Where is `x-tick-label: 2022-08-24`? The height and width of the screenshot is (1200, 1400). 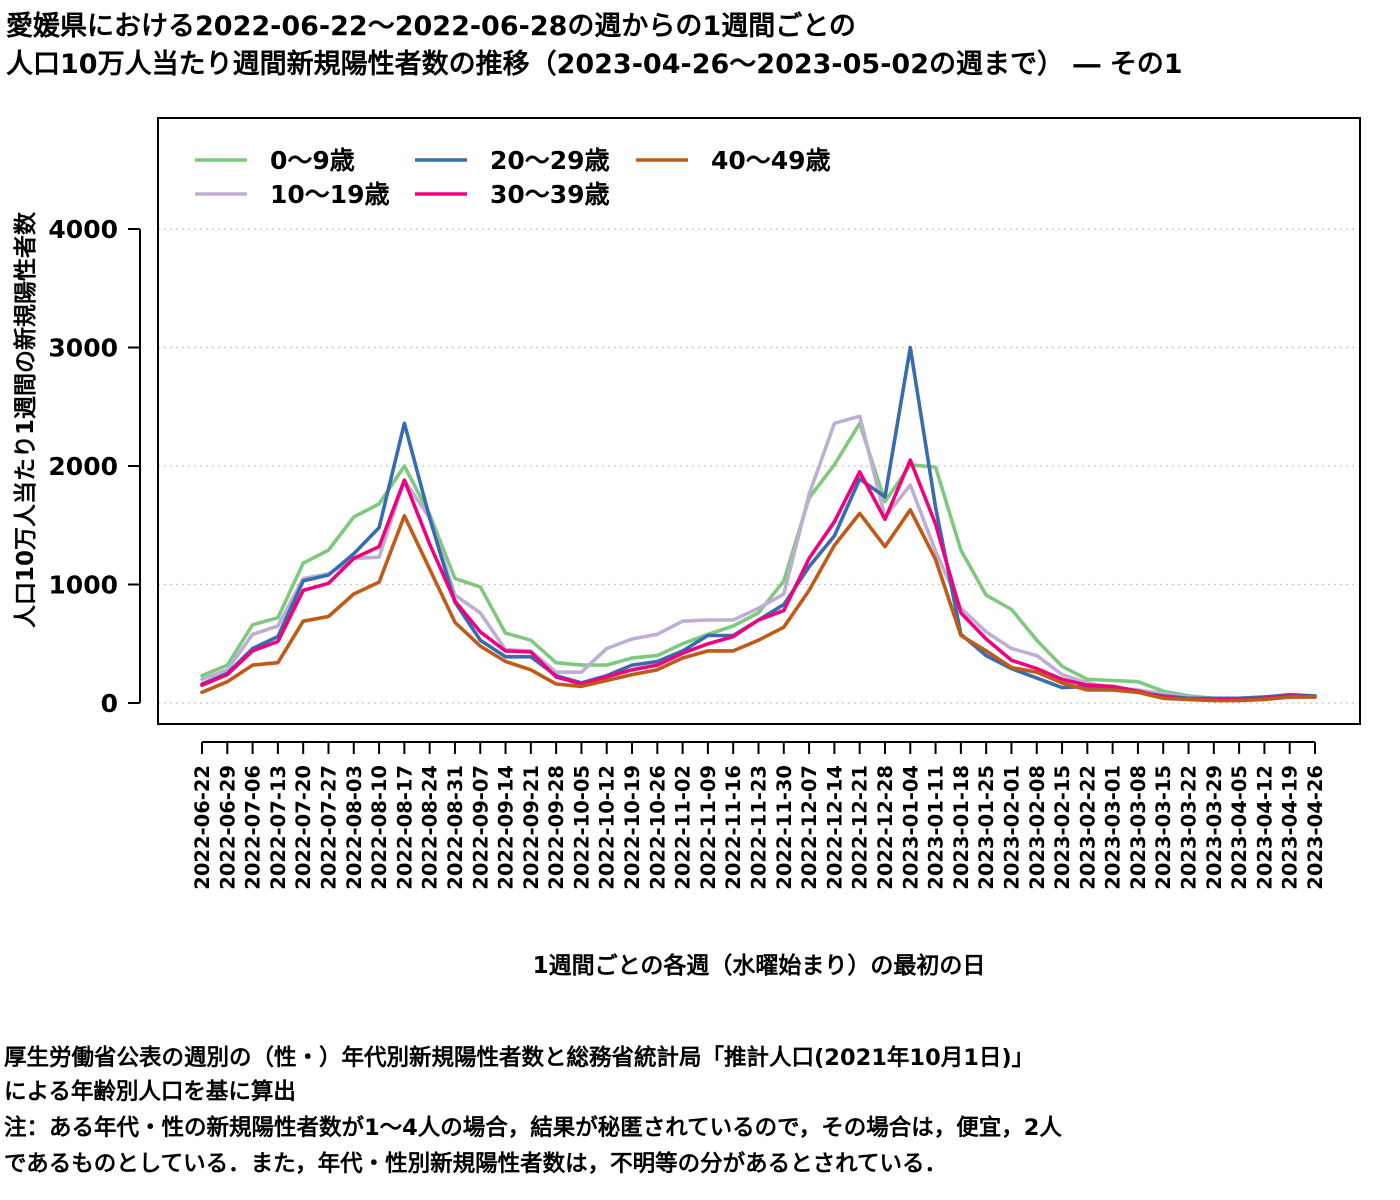 x-tick-label: 2022-08-24 is located at coordinates (430, 827).